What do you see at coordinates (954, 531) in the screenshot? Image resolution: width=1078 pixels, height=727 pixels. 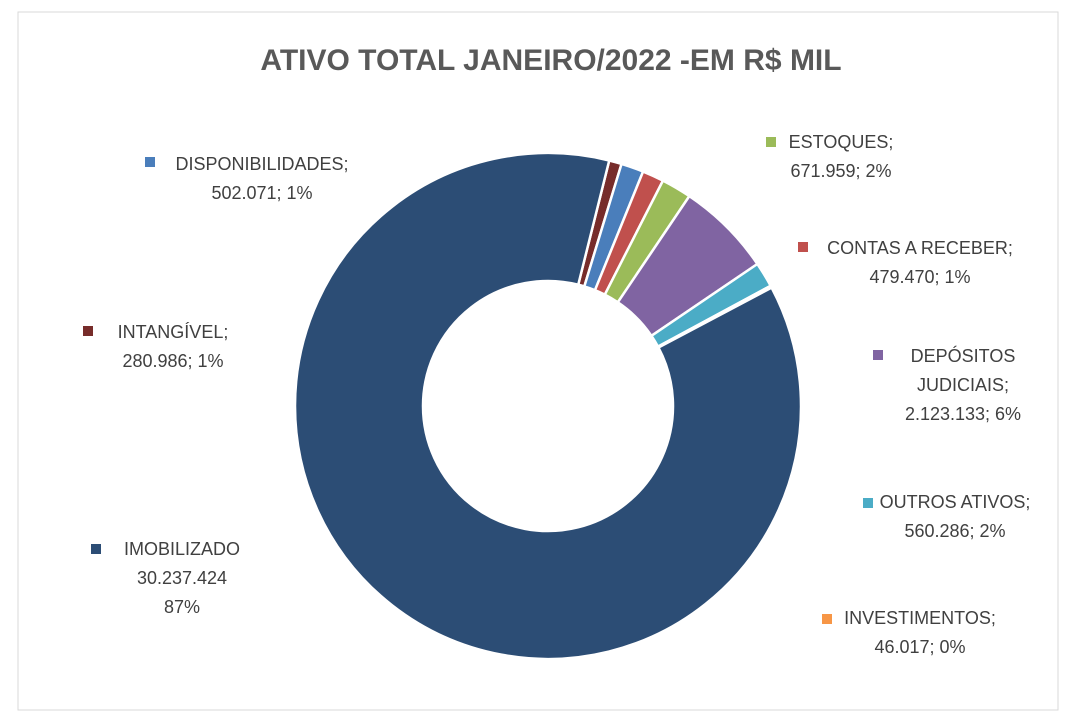 I see `data-label-value: 560.286; 2%` at bounding box center [954, 531].